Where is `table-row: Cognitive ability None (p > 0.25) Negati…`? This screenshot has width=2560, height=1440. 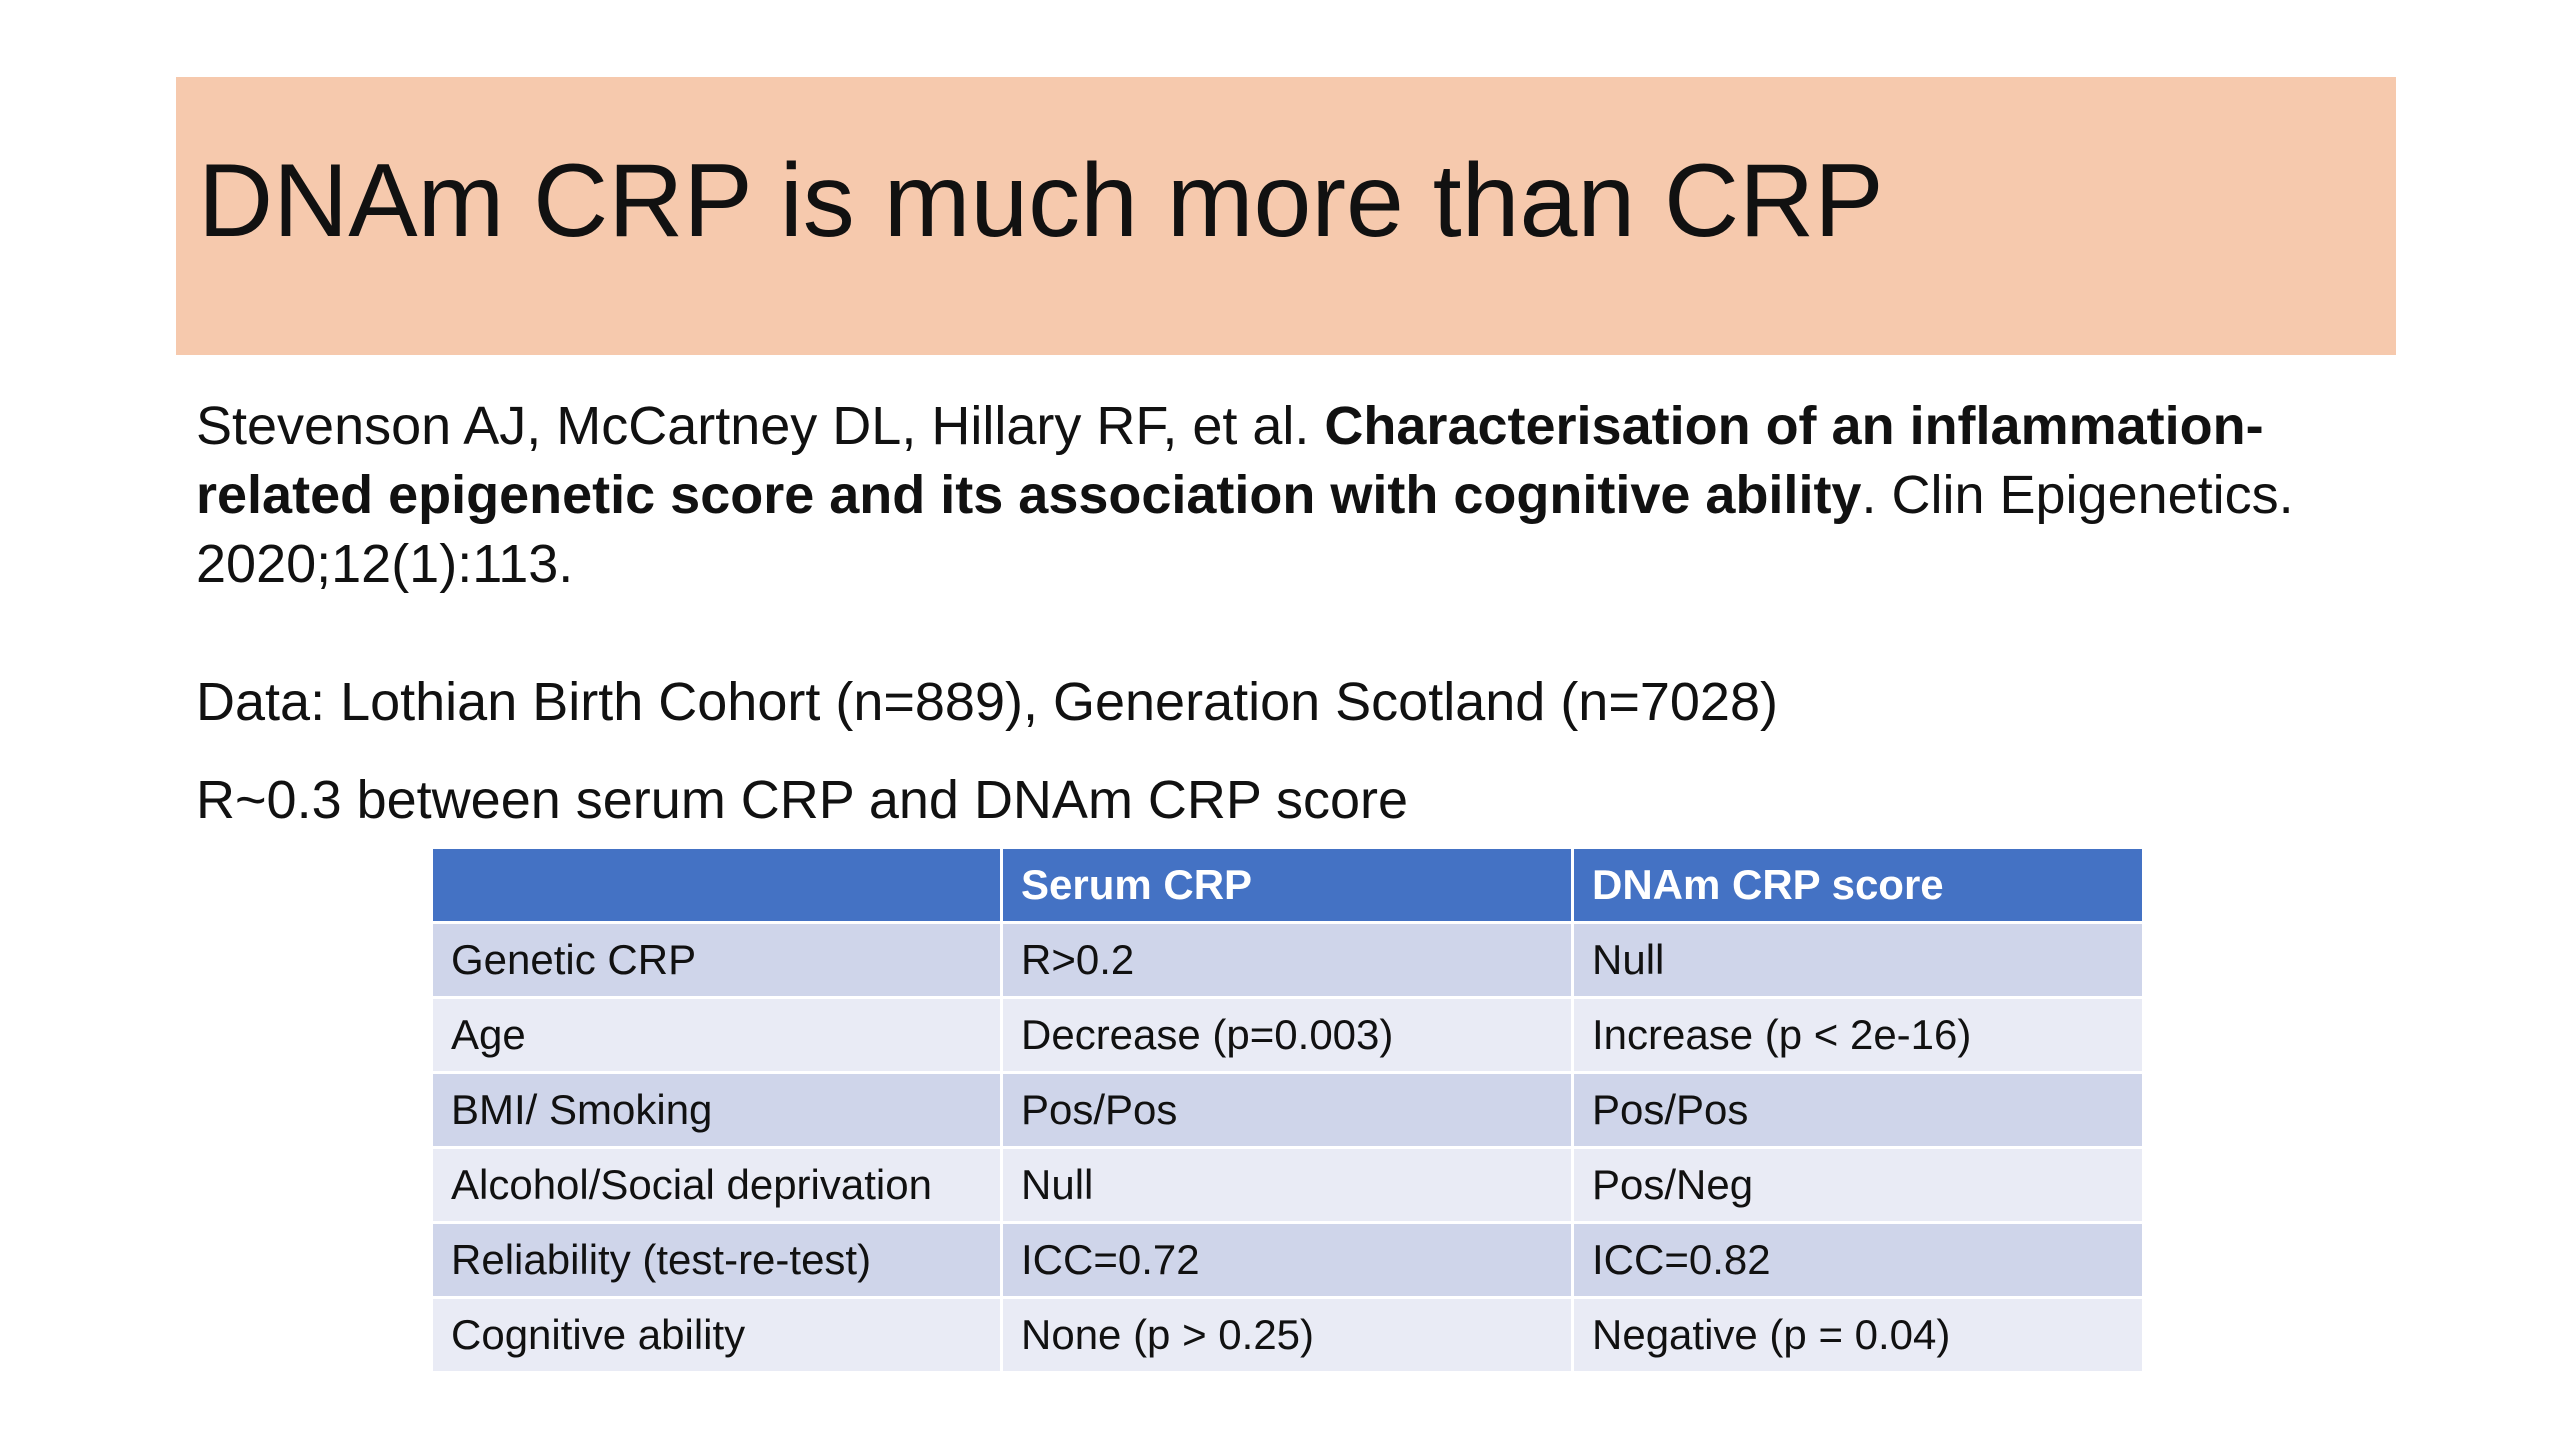
table-row: Cognitive ability None (p > 0.25) Negati… is located at coordinates (1287, 1335).